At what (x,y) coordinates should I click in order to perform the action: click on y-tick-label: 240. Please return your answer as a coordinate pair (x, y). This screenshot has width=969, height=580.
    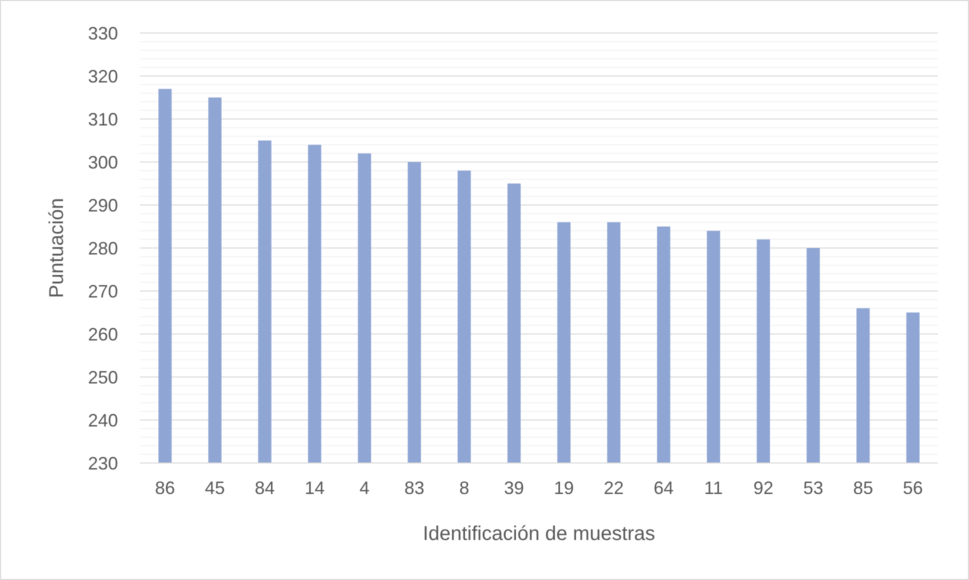
    Looking at the image, I should click on (103, 420).